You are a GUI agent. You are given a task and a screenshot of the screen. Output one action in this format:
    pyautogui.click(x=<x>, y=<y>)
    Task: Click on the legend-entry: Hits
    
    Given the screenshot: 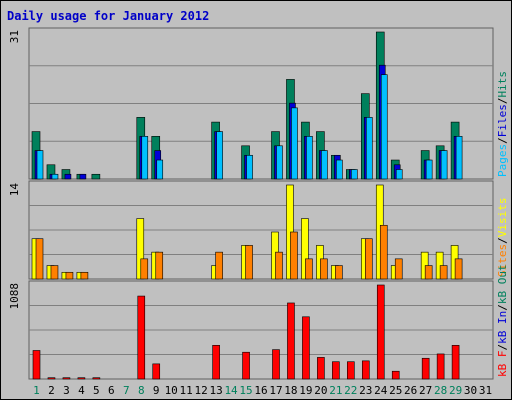 What is the action you would take?
    pyautogui.click(x=502, y=84)
    